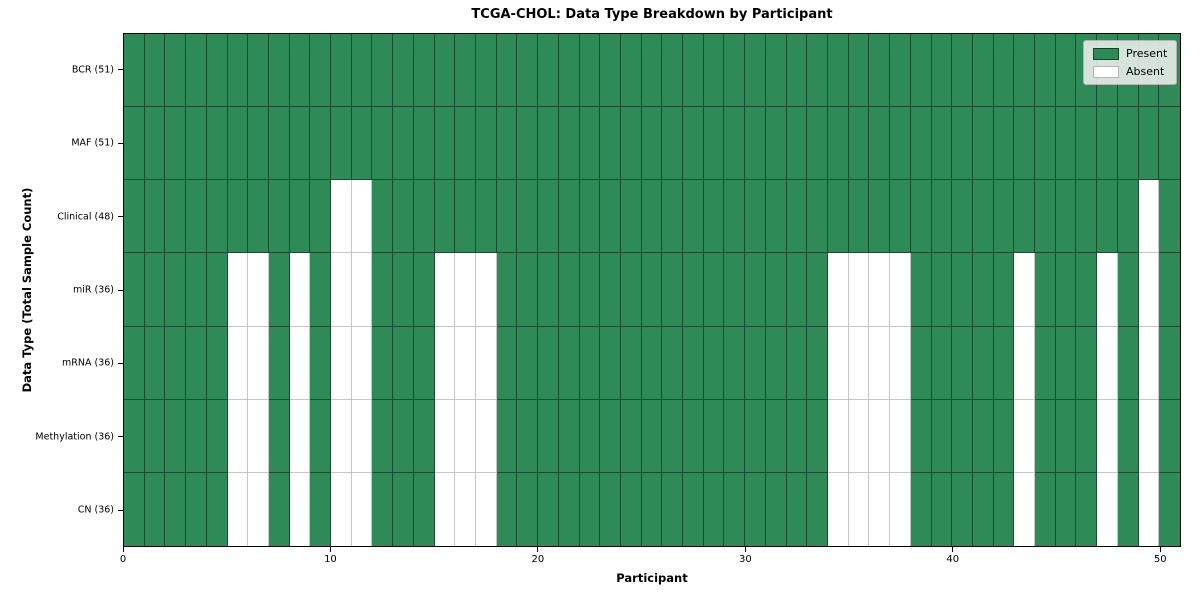 The height and width of the screenshot is (600, 1200). What do you see at coordinates (85, 217) in the screenshot?
I see `y-tick-label: Clinical (48)` at bounding box center [85, 217].